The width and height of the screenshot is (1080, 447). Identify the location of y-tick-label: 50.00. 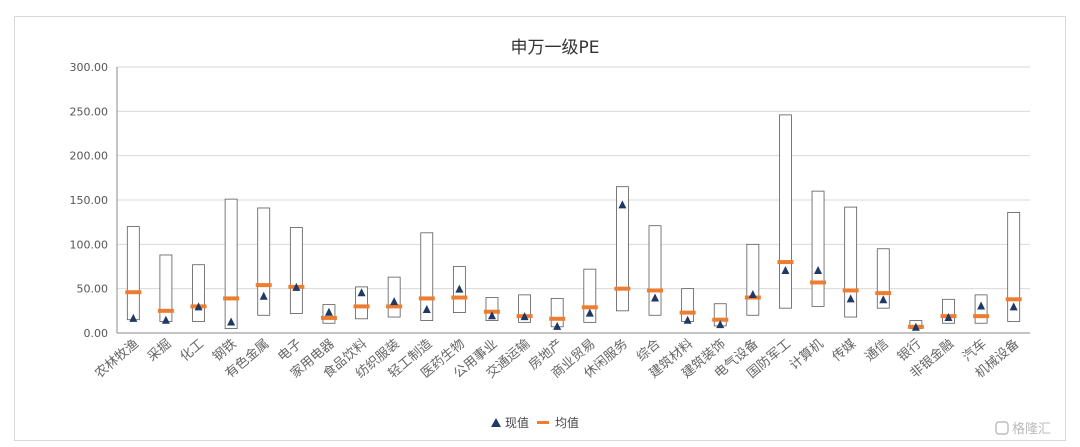
(93, 289).